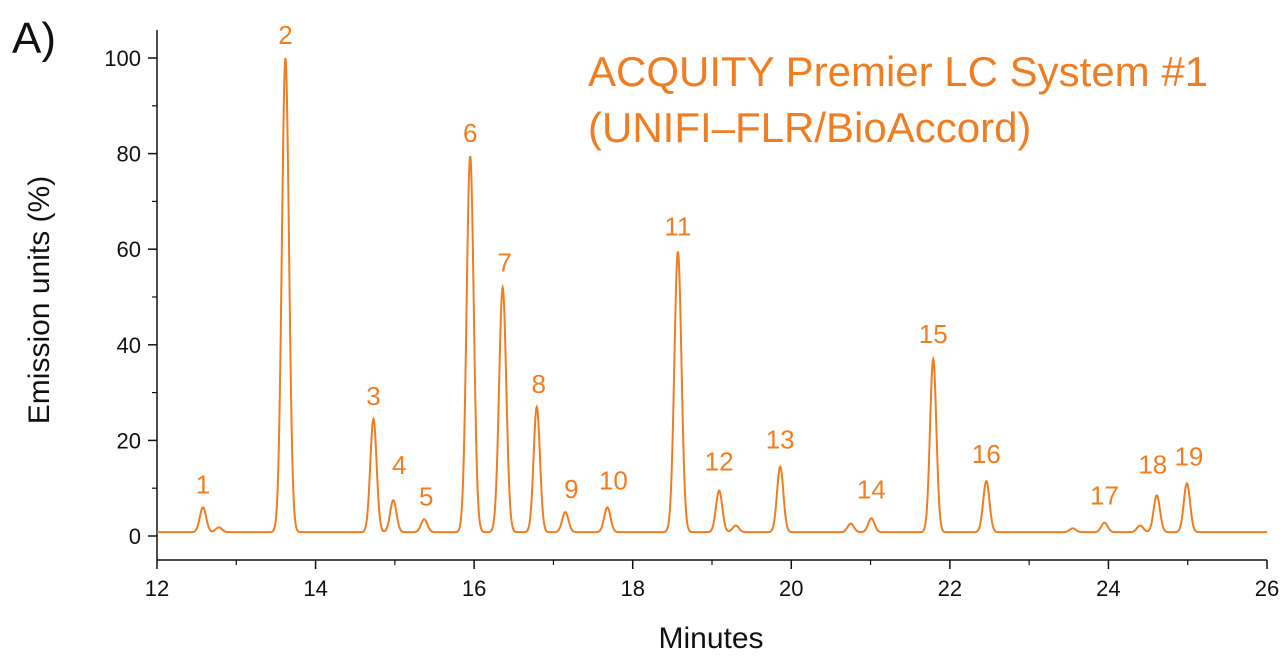 Image resolution: width=1286 pixels, height=661 pixels. I want to click on y-tick-label-0: 0, so click(135, 536).